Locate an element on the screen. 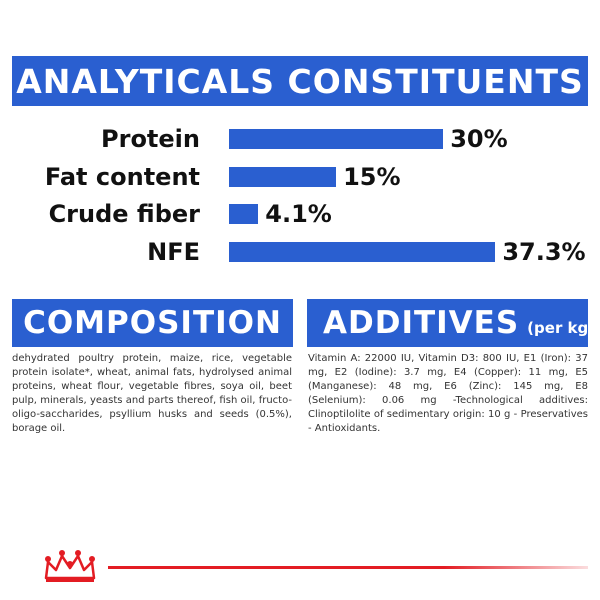 The height and width of the screenshot is (600, 600). analyticals-banner: ANALYTICALS CONSTITUENTS is located at coordinates (300, 81).